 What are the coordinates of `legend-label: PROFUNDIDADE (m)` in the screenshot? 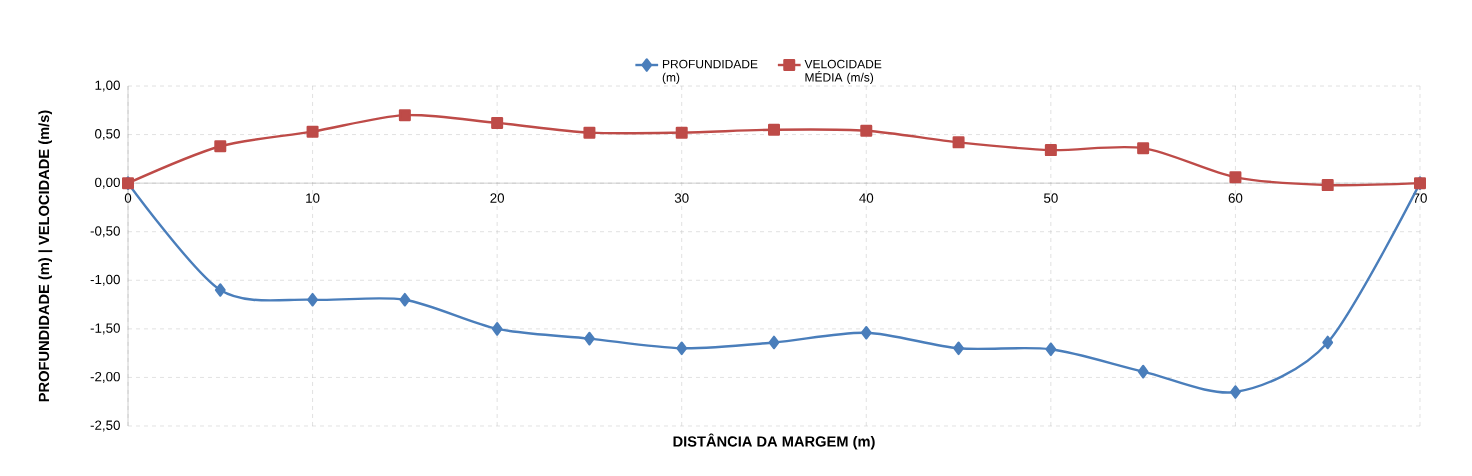 It's located at (710, 72).